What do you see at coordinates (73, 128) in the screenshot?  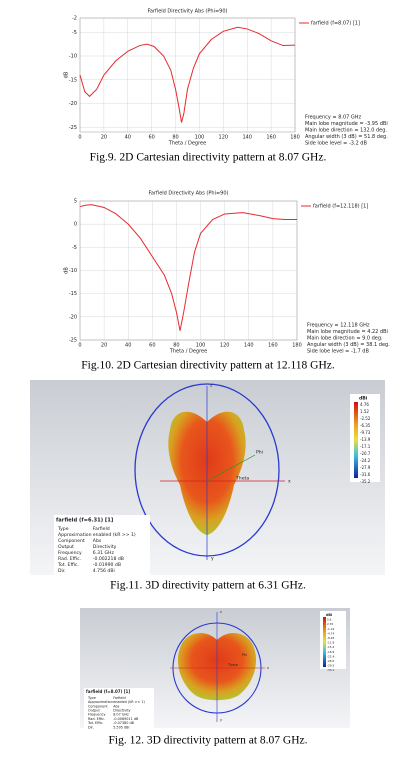 I see `y-tick-label: -25` at bounding box center [73, 128].